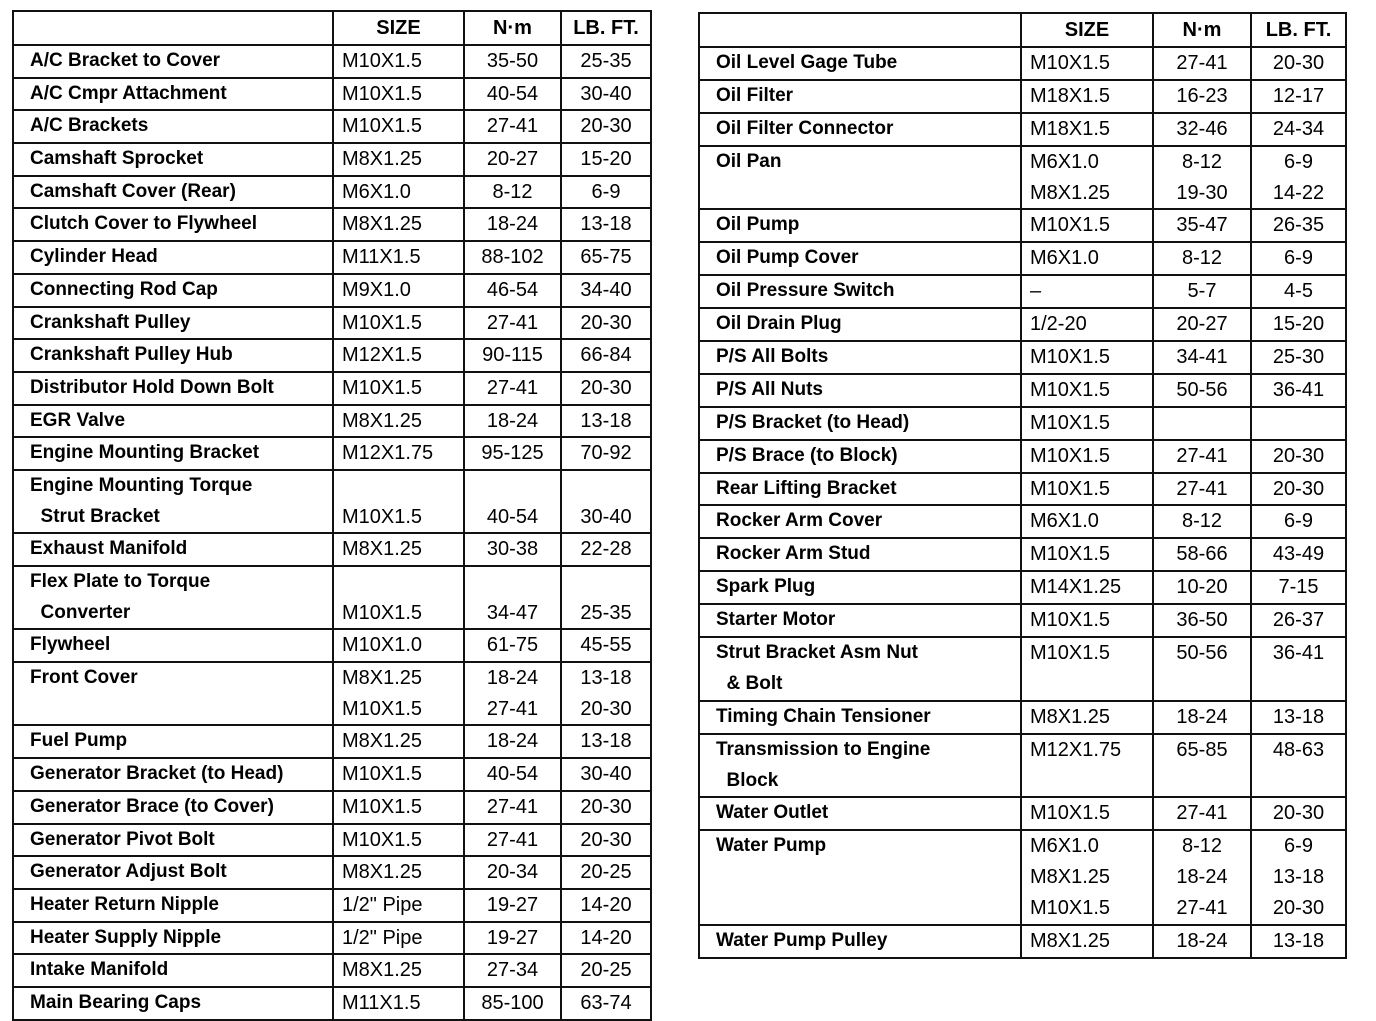  Describe the element at coordinates (173, 1003) in the screenshot. I see `fastener-name-cell: Main Bearing Caps` at that location.